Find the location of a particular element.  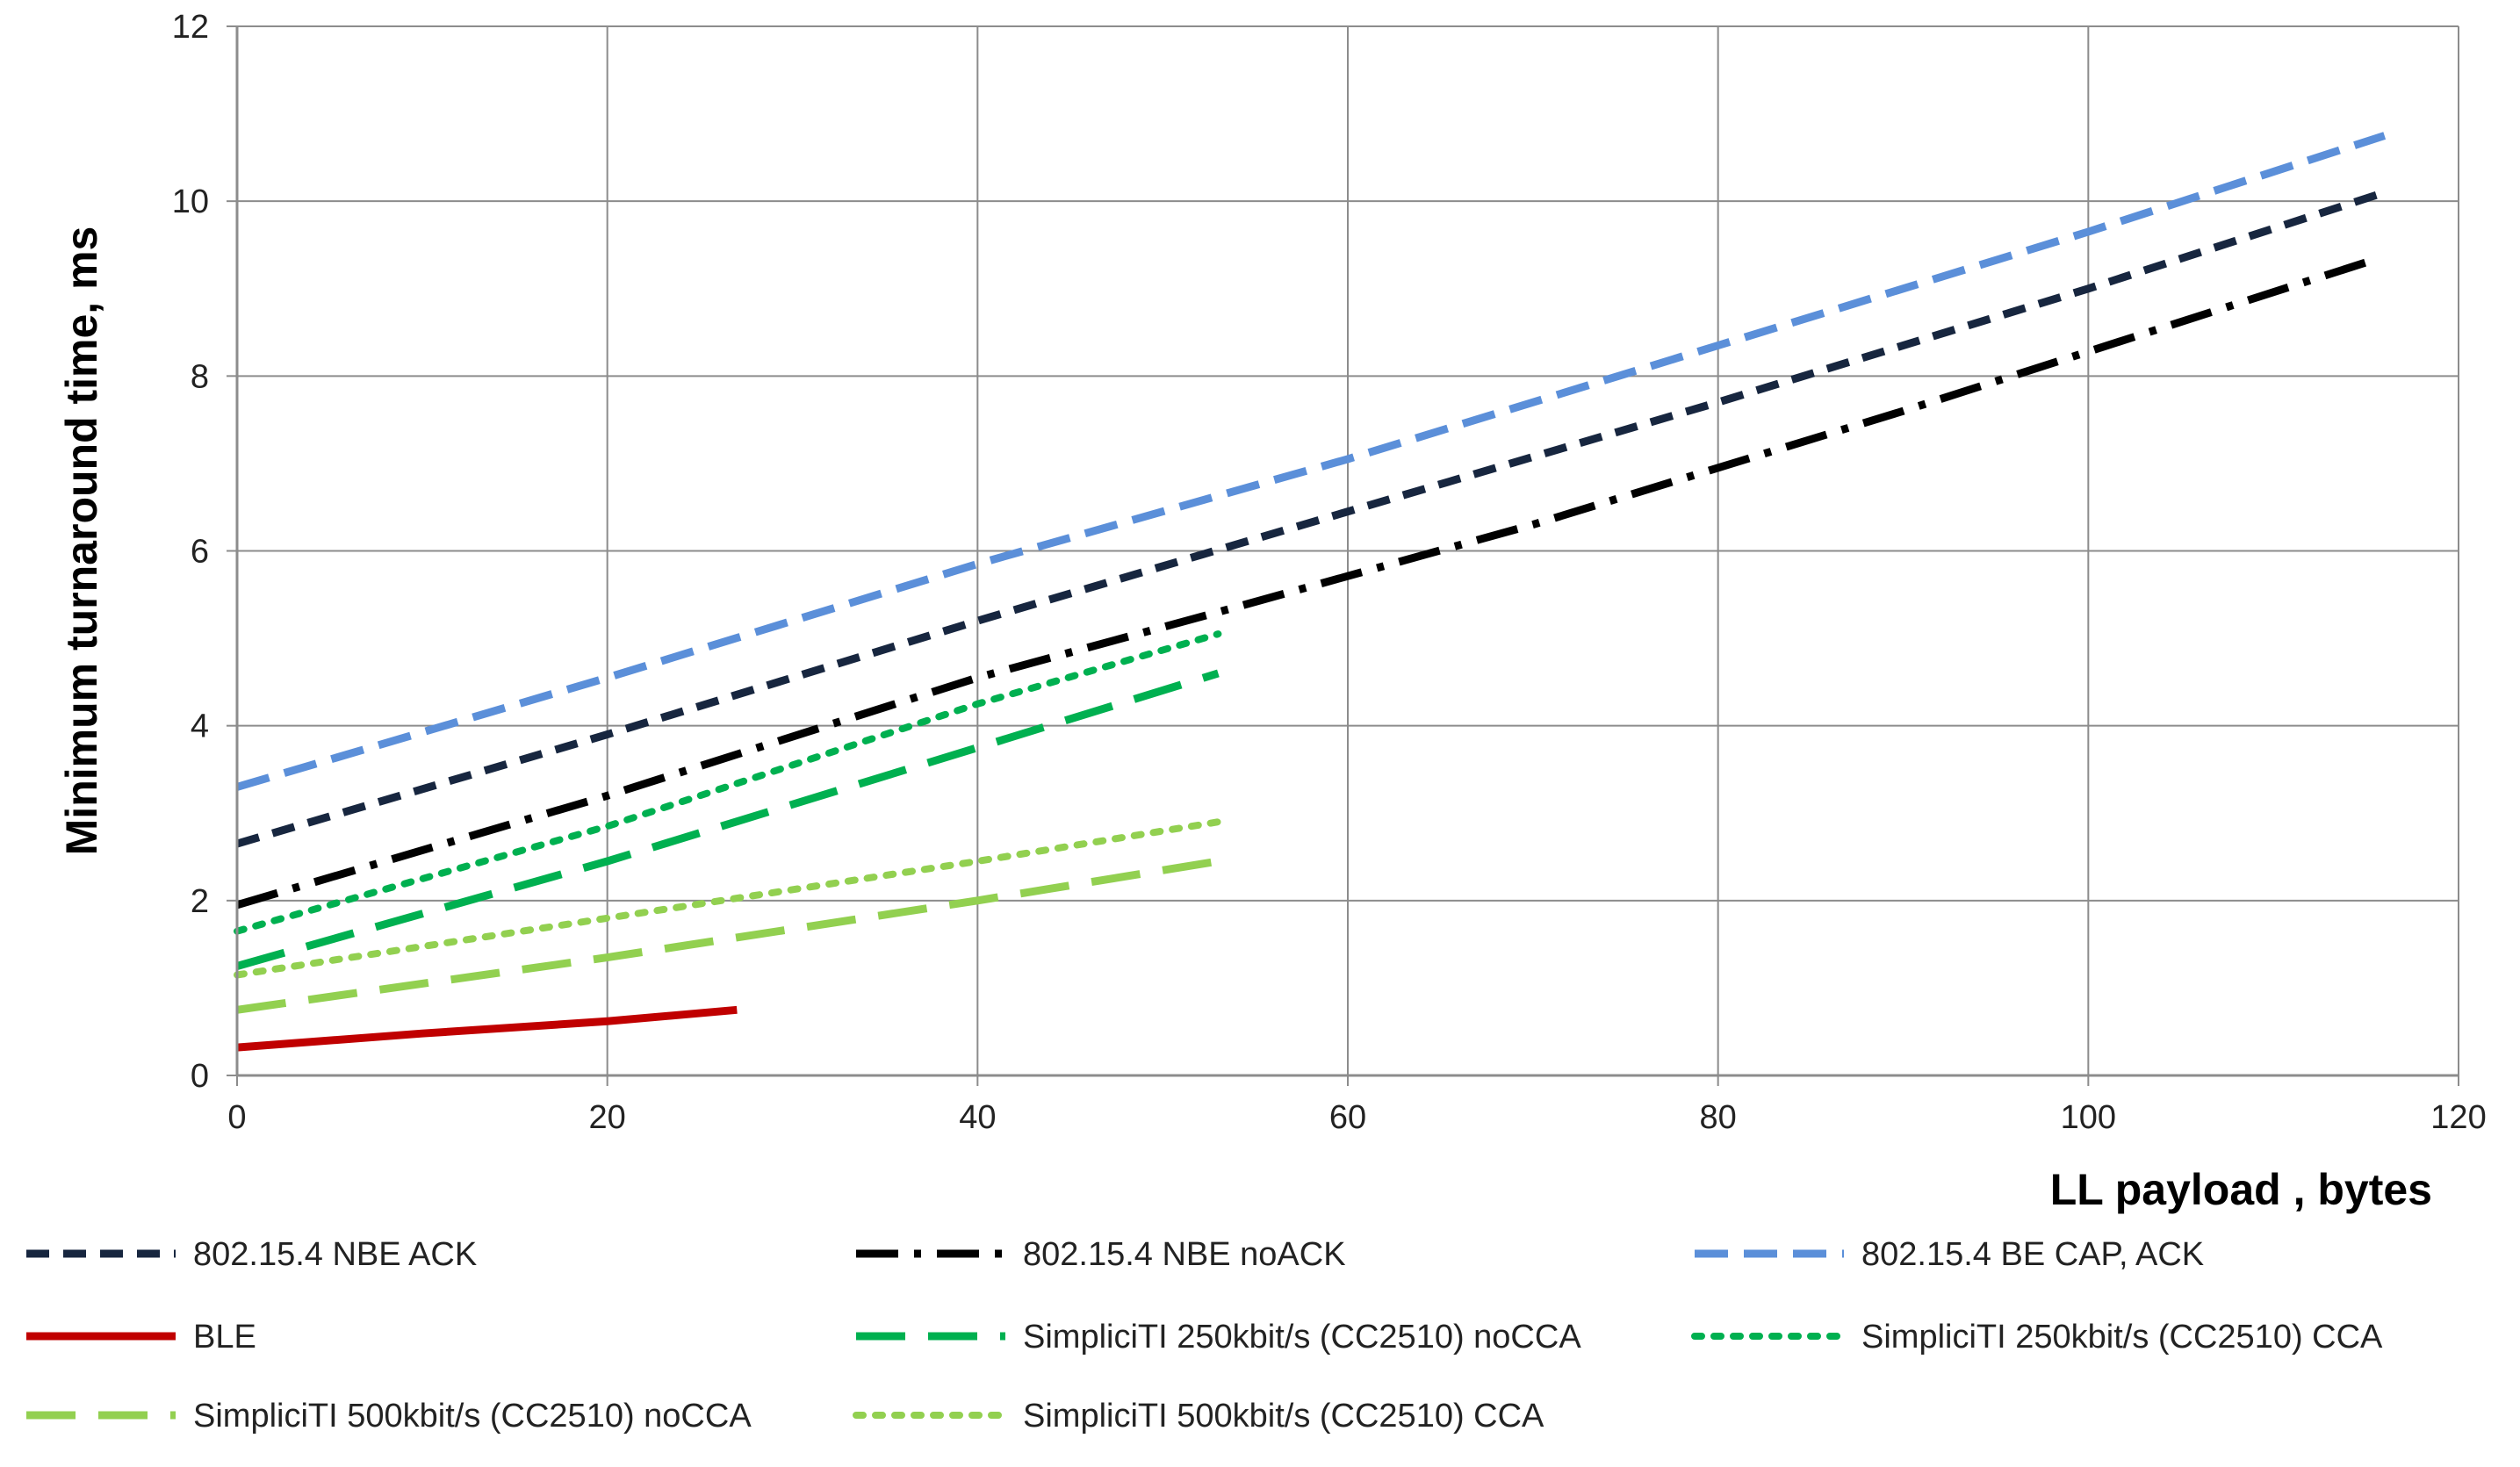

y-axis-title: Minimum turnaround time, ms is located at coordinates (81, 541).